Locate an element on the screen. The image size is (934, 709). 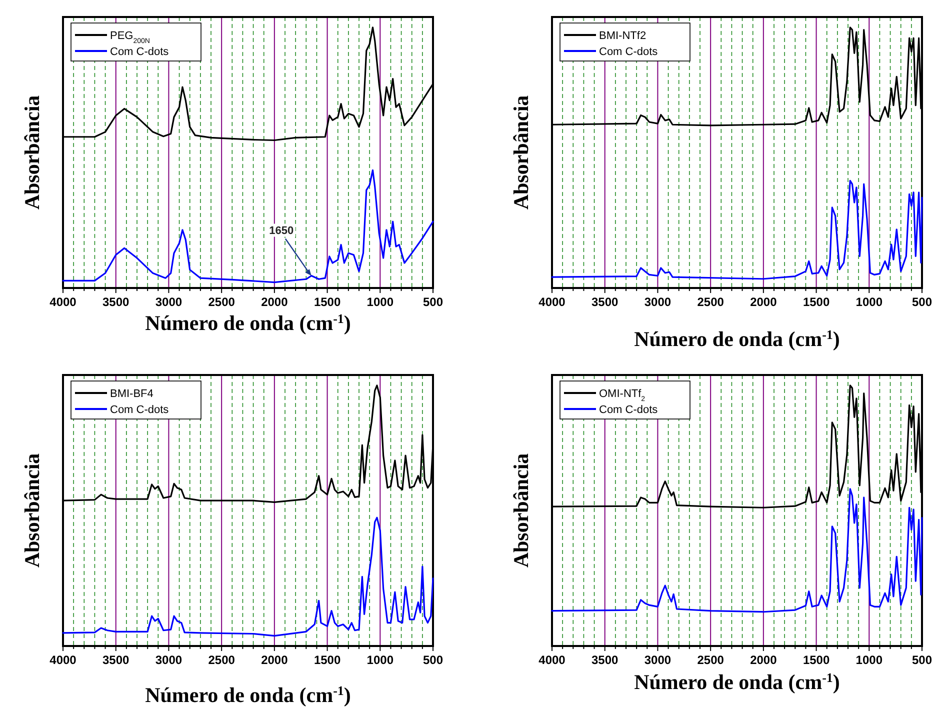
legend-label: PEG$_{200N}$ is located at coordinates (130, 37).